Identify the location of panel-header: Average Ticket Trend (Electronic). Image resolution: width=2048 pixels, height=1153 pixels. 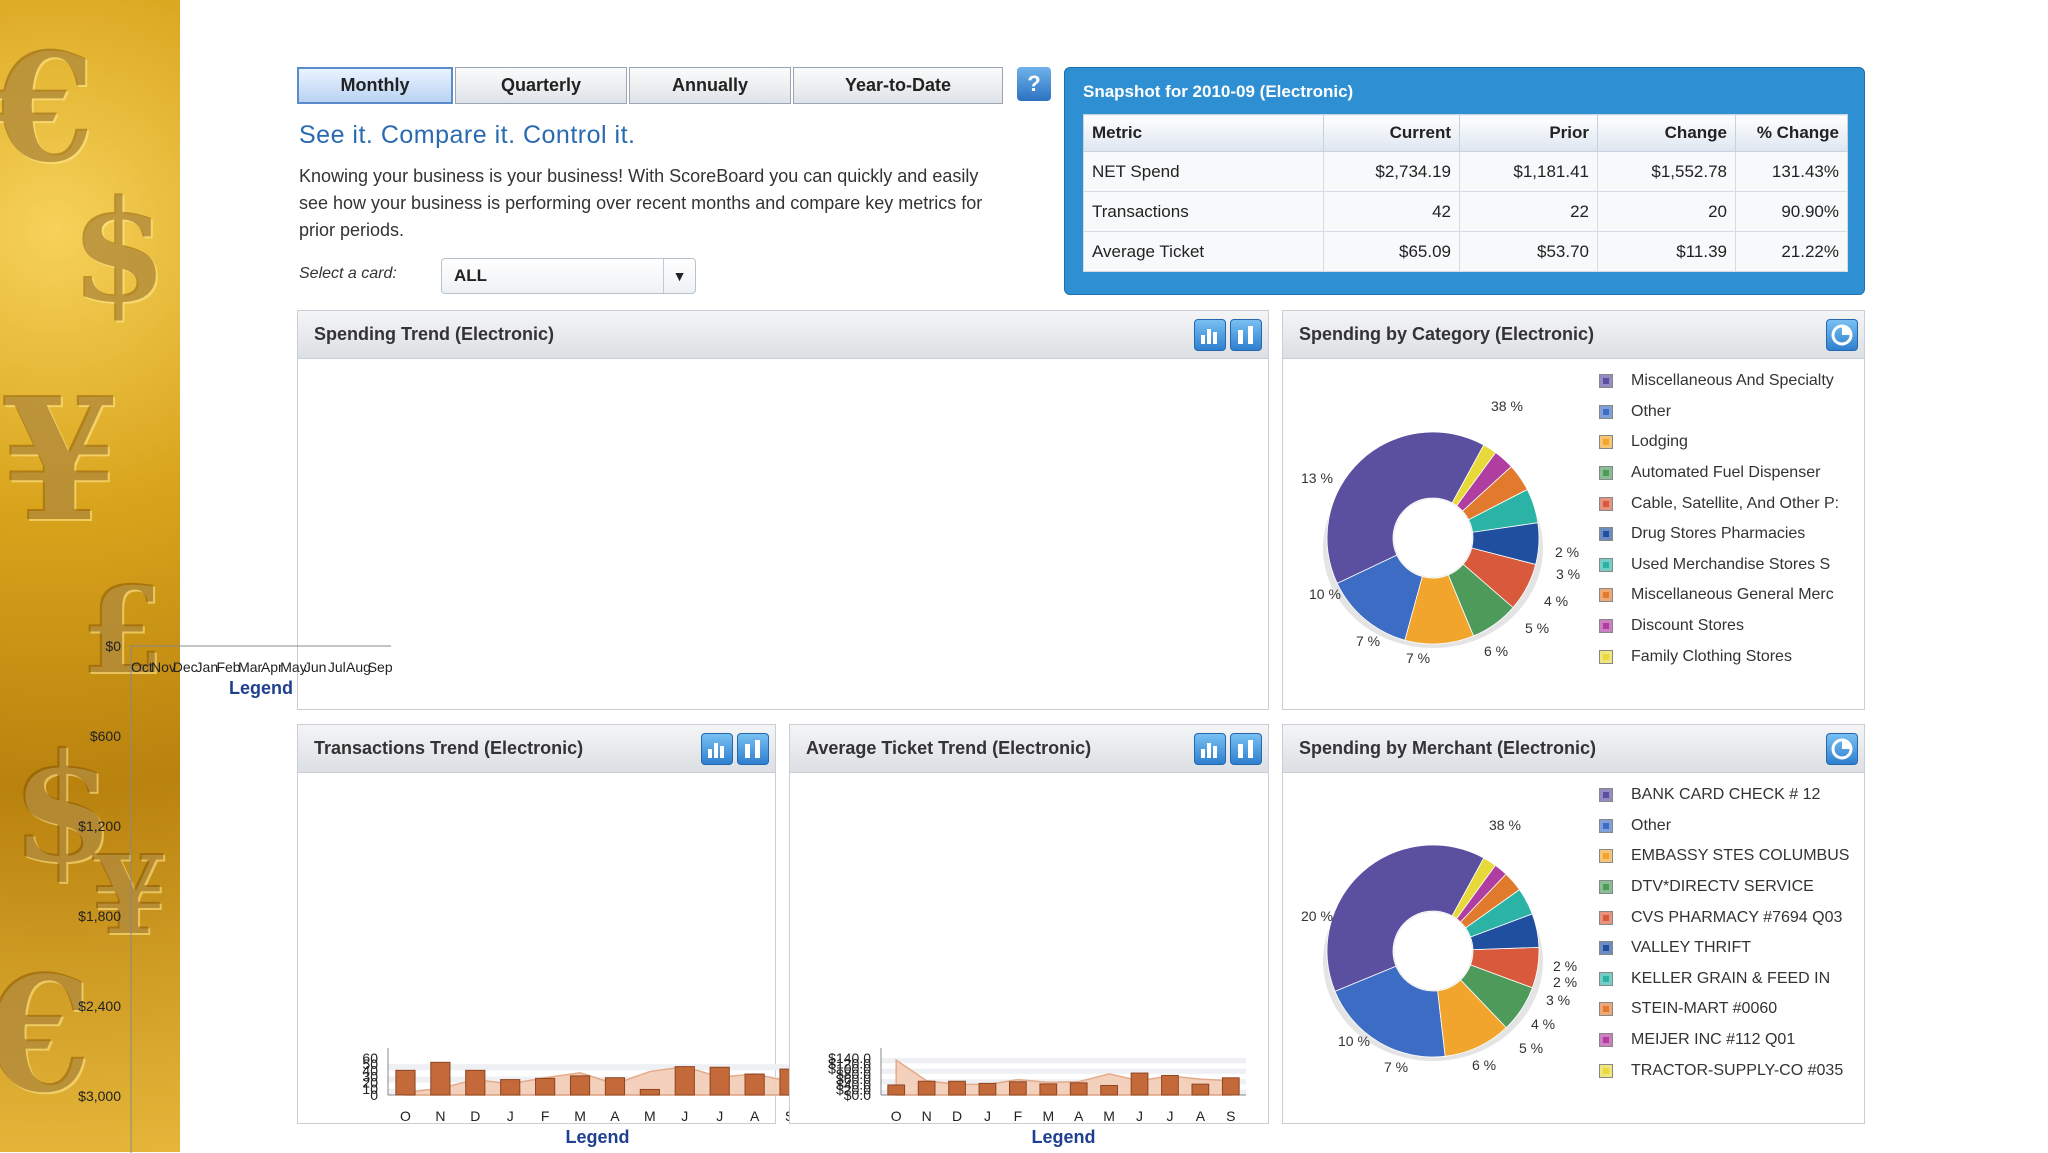
(1029, 749).